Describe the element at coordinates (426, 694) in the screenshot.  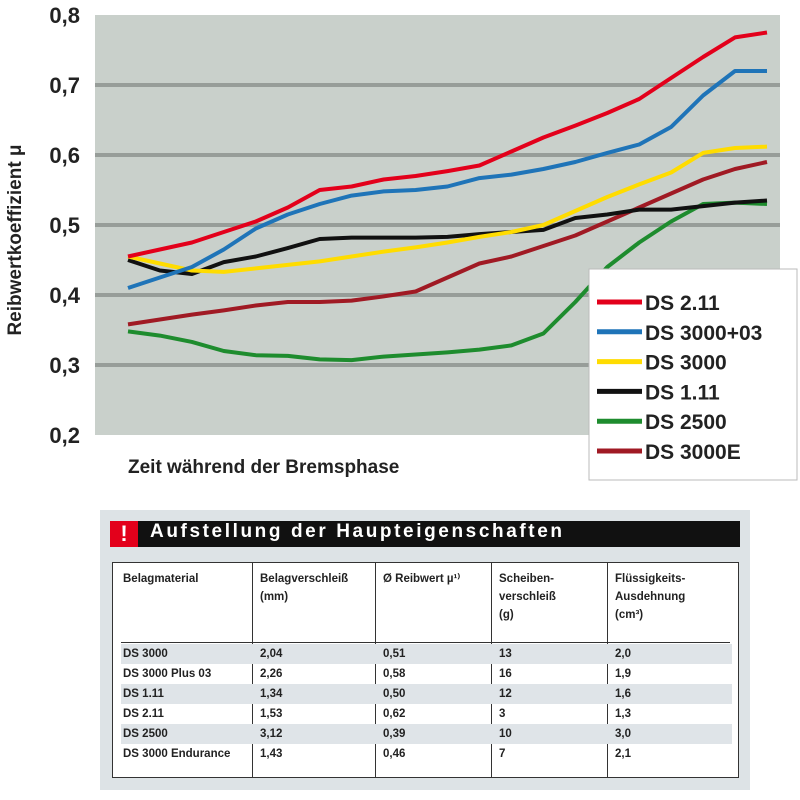
I see `table-row: DS 1.11 1,34 0,50 12 1,6` at that location.